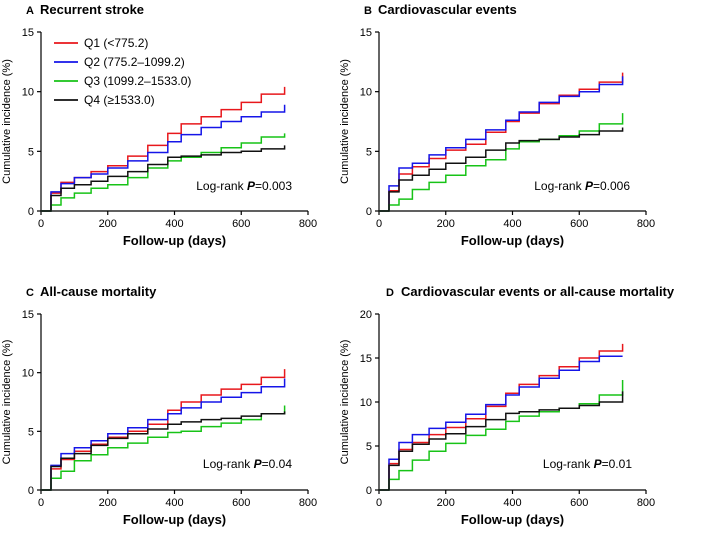 The width and height of the screenshot is (709, 534). I want to click on panel-c-letter: C, so click(30, 293).